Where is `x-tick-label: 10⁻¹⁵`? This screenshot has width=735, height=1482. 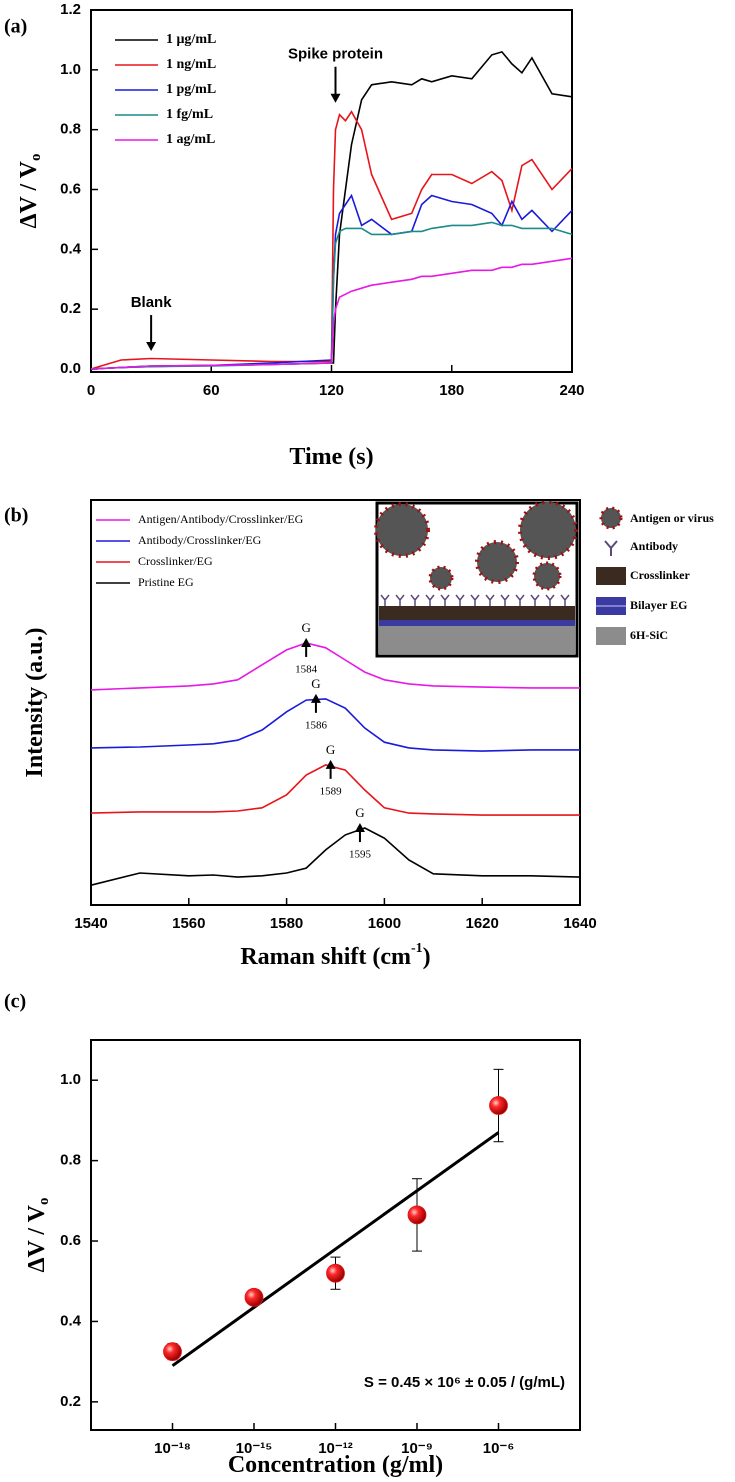
x-tick-label: 10⁻¹⁵ is located at coordinates (254, 1448).